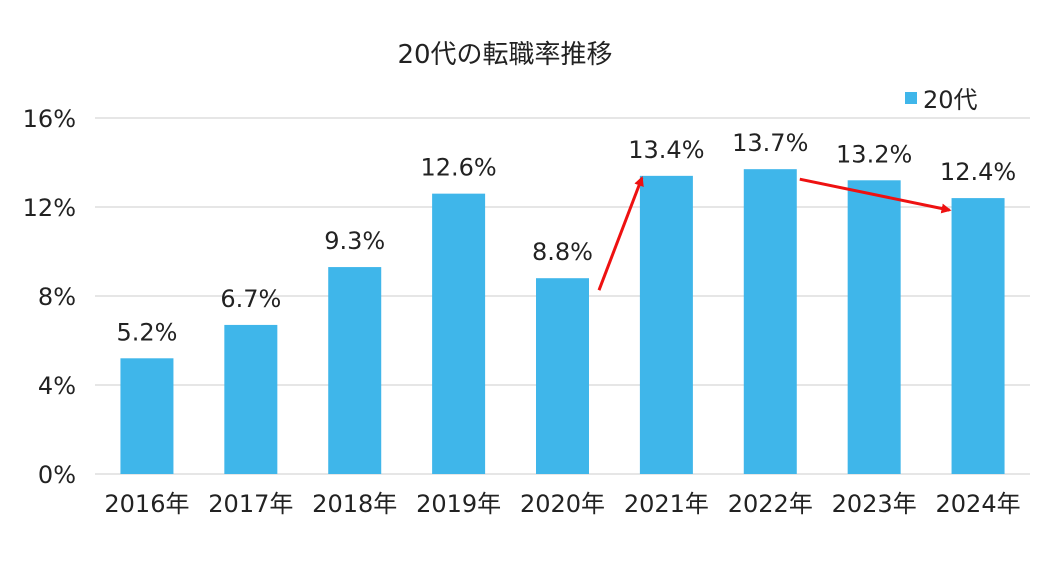 This screenshot has width=1063, height=580. What do you see at coordinates (250, 299) in the screenshot?
I see `data-label: 6.7%` at bounding box center [250, 299].